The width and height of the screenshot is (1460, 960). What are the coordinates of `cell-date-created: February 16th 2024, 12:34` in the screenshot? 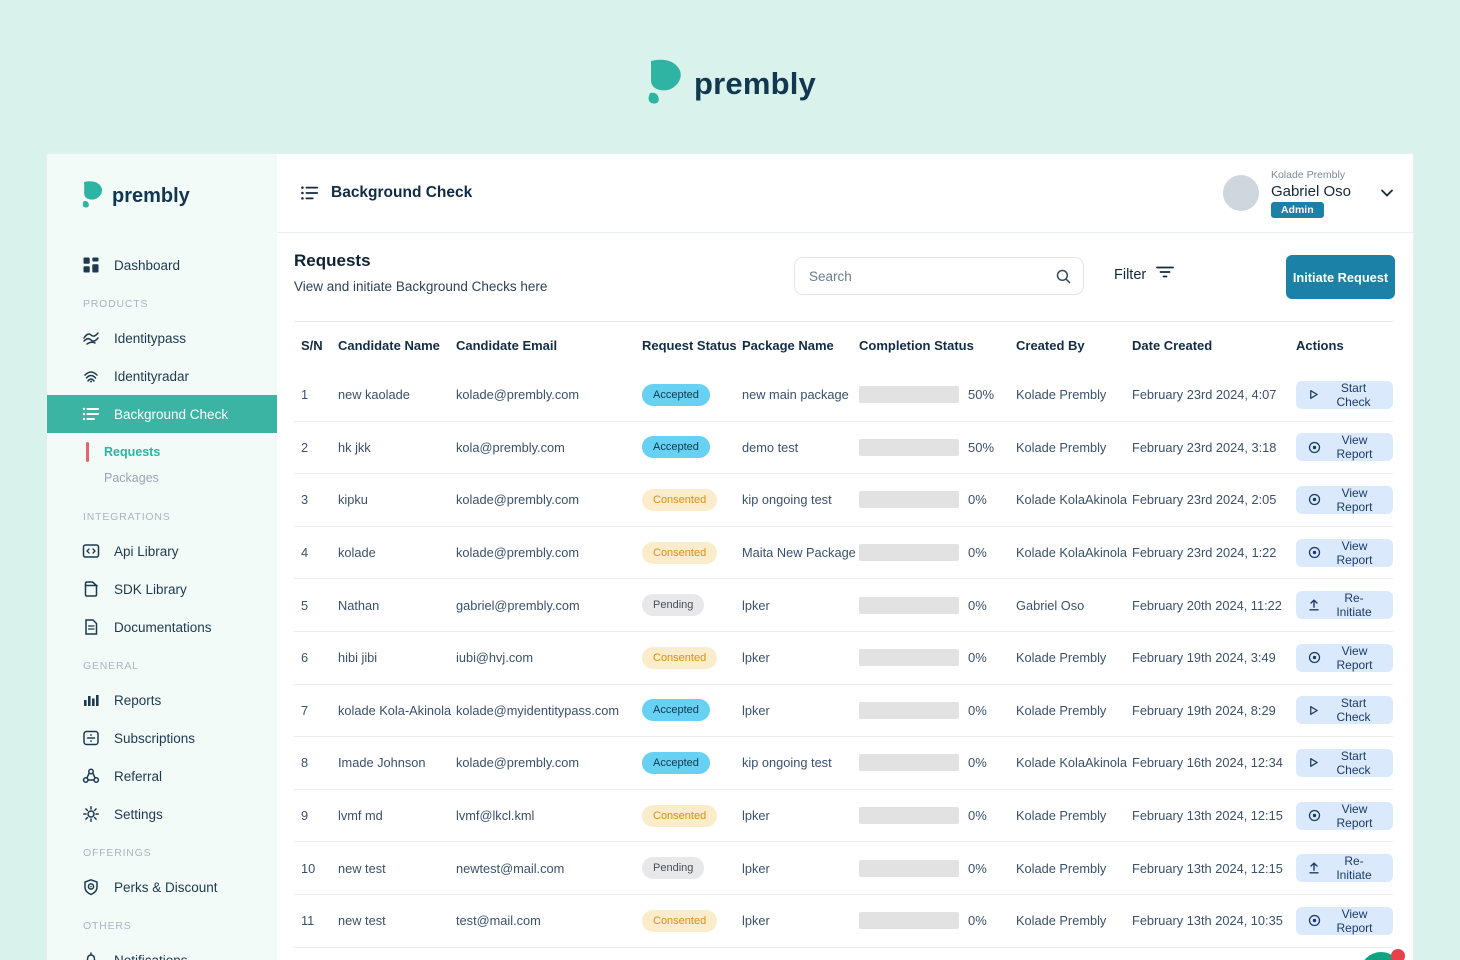 It's located at (1207, 763).